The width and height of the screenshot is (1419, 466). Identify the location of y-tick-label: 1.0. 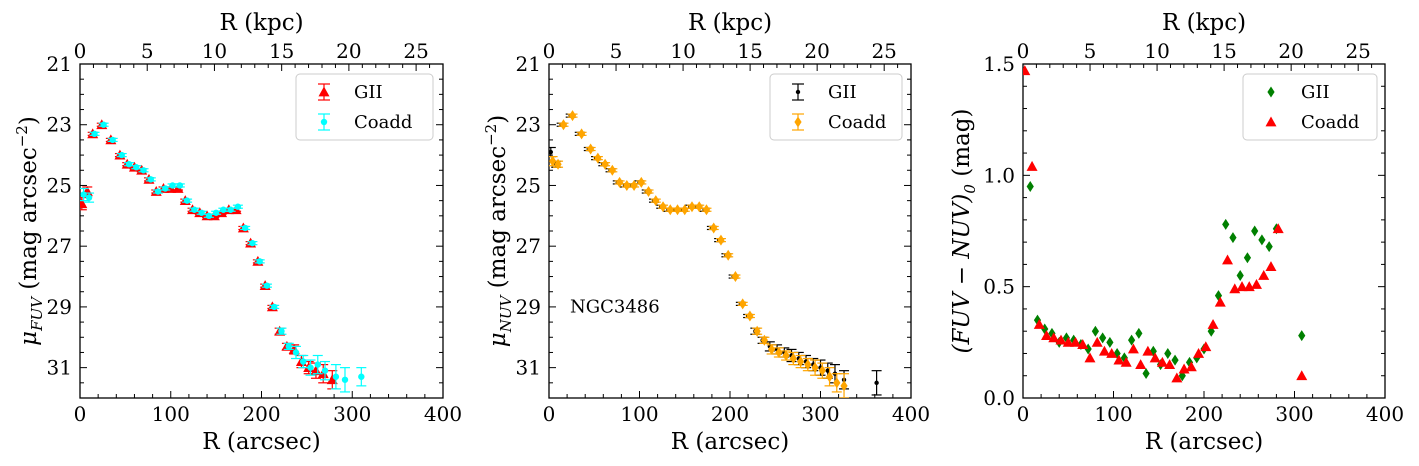
(999, 175).